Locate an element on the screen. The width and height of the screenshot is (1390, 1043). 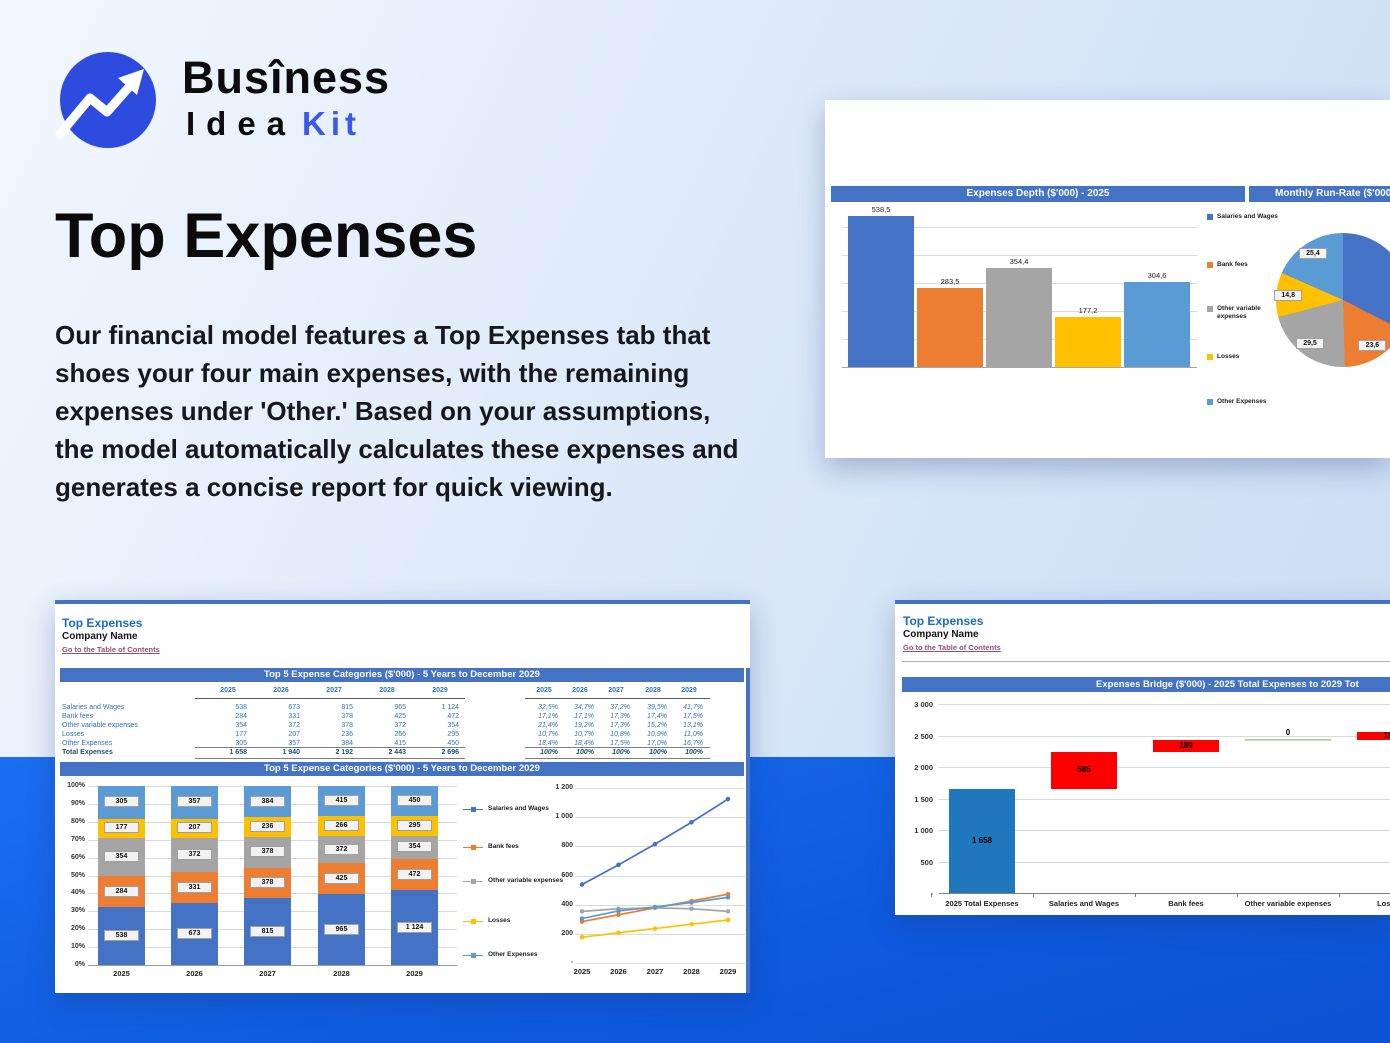
cell-pct: 32,5% is located at coordinates (548, 707).